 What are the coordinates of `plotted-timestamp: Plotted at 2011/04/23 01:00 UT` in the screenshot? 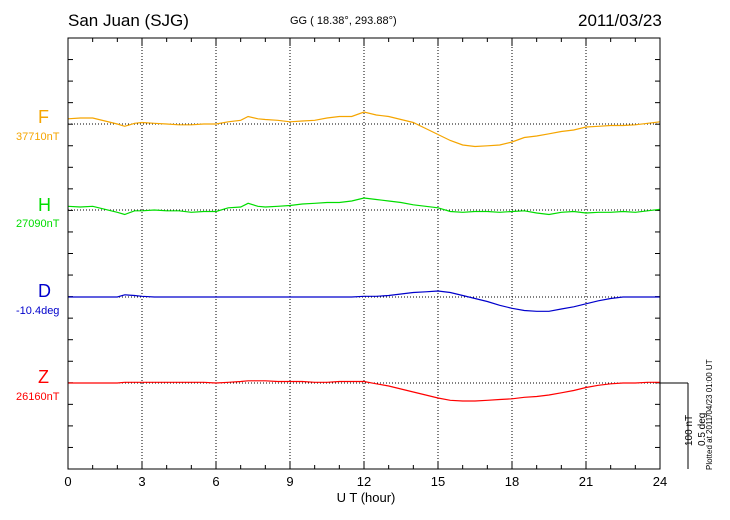 It's located at (709, 414).